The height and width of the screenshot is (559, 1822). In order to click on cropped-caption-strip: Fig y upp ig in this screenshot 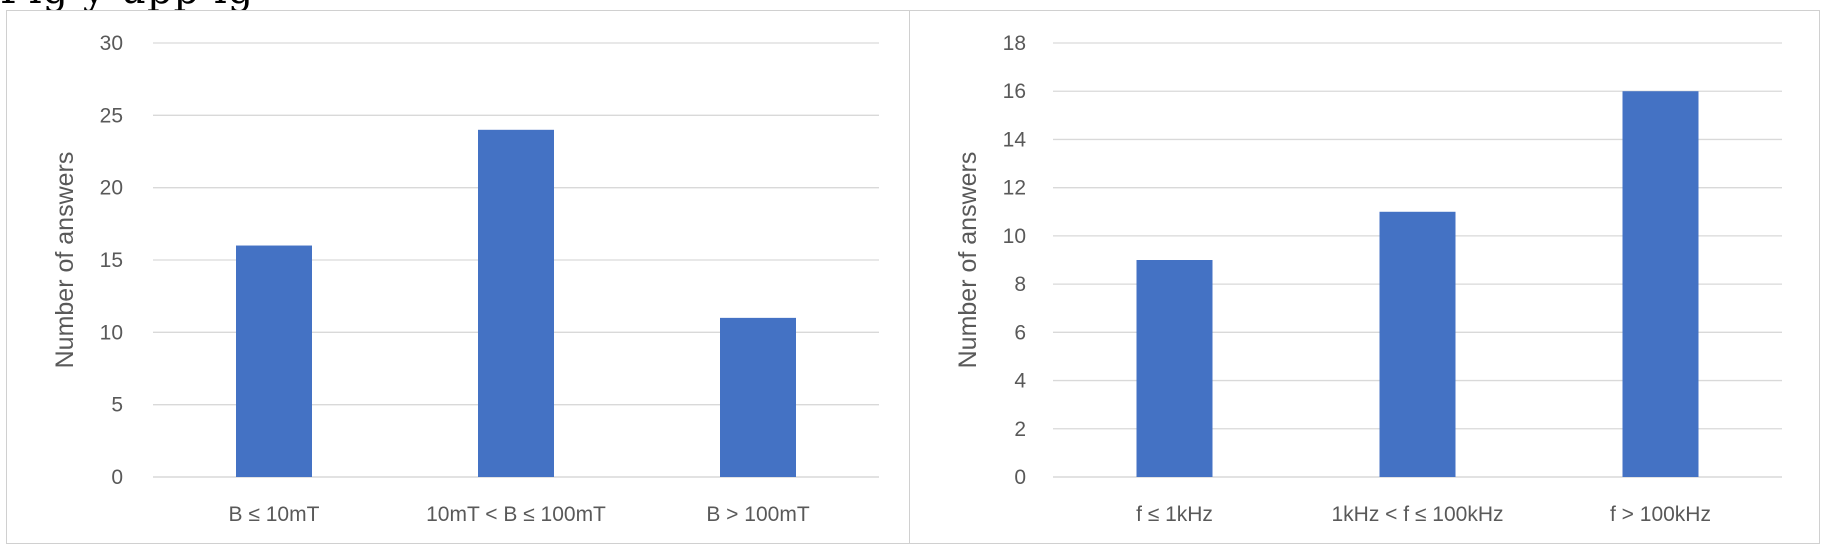, I will do `click(911, 6)`.